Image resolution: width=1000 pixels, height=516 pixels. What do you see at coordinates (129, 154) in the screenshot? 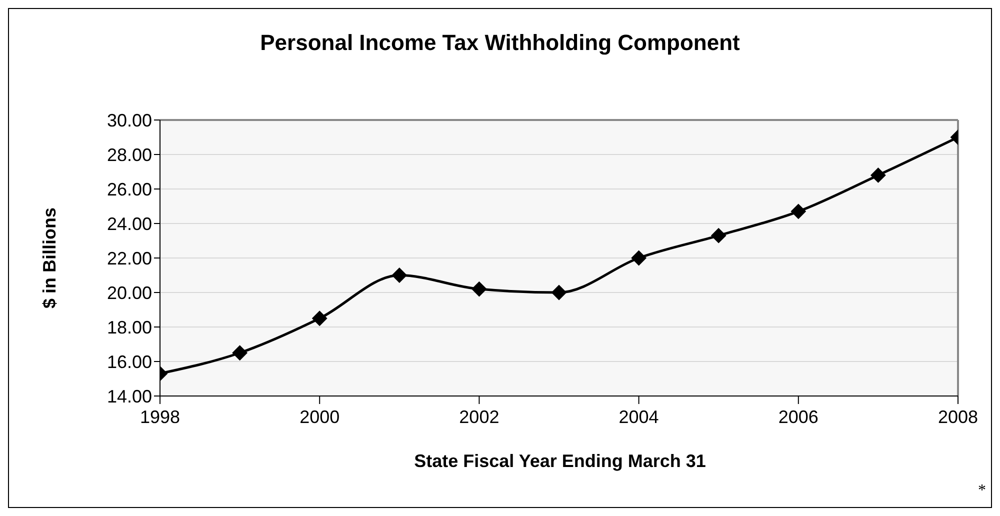
I see `y-tick-label: 28.00` at bounding box center [129, 154].